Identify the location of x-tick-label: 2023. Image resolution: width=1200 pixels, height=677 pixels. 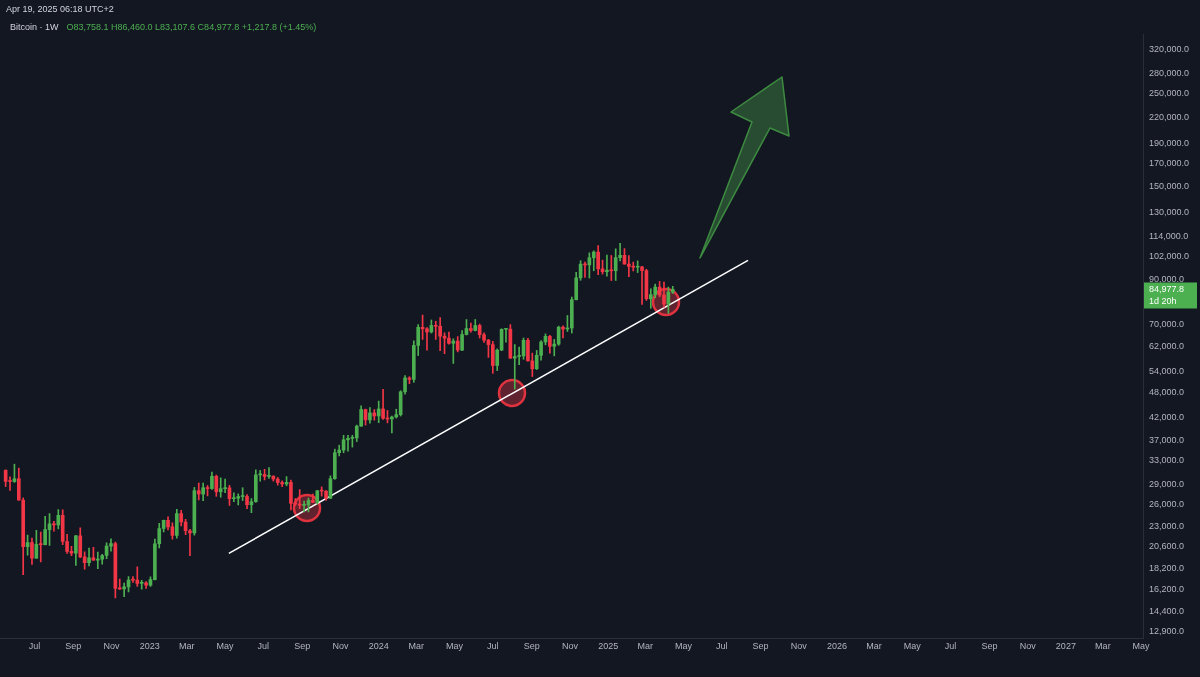
(149, 646).